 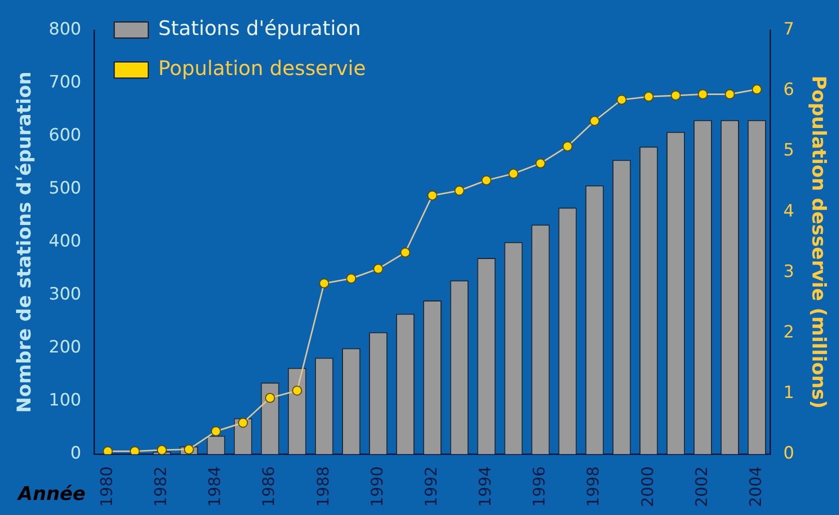 What do you see at coordinates (24, 242) in the screenshot?
I see `y-axis-title: Nombre de stations d'épuration` at bounding box center [24, 242].